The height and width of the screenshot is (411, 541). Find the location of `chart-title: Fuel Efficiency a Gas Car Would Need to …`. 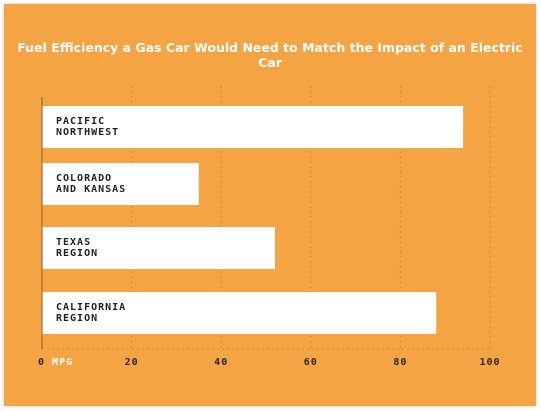

chart-title: Fuel Efficiency a Gas Car Would Need to … is located at coordinates (270, 55).